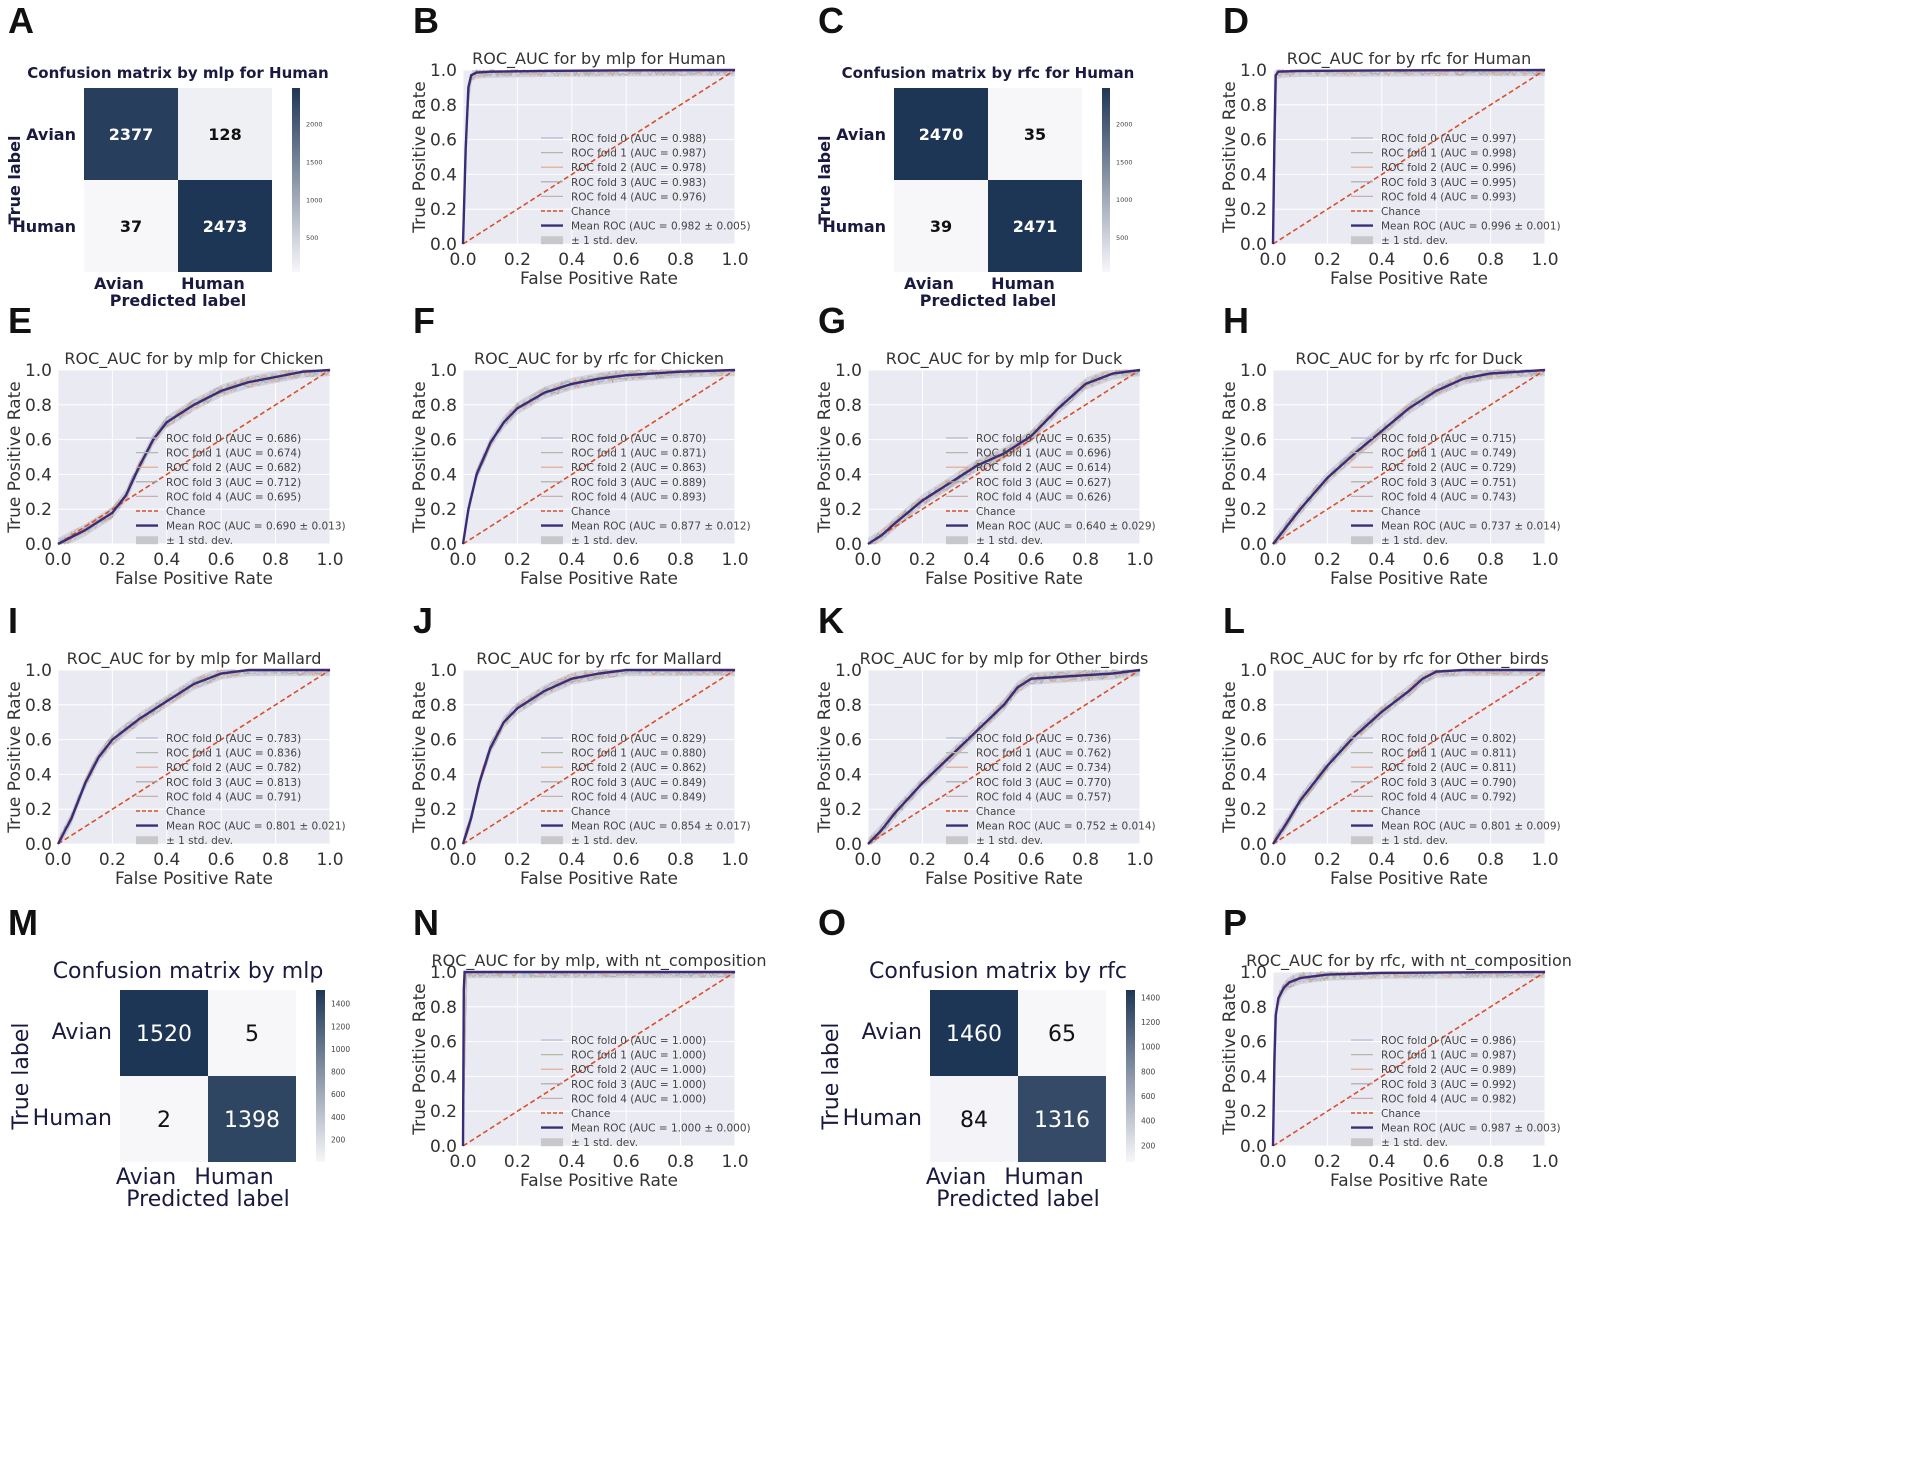 This screenshot has height=1457, width=1907. Describe the element at coordinates (638, 768) in the screenshot. I see `legend-entry: ROC fold 2 (AUC = 0.862)` at that location.